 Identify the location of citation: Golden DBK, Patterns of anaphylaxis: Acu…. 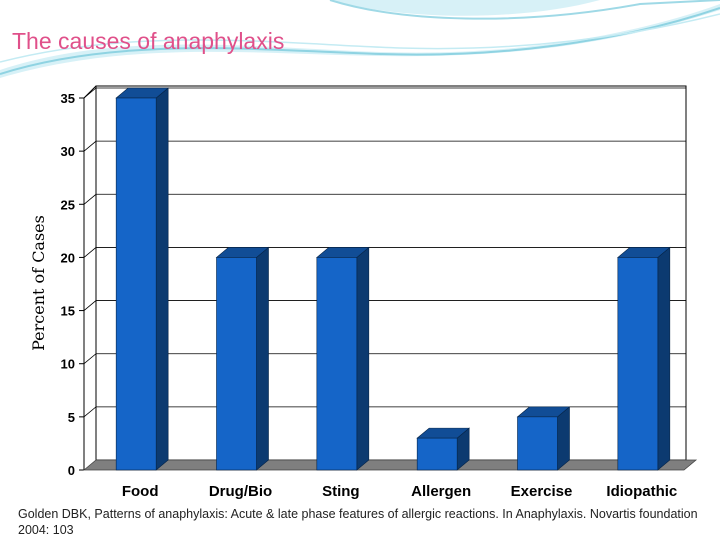
(358, 522).